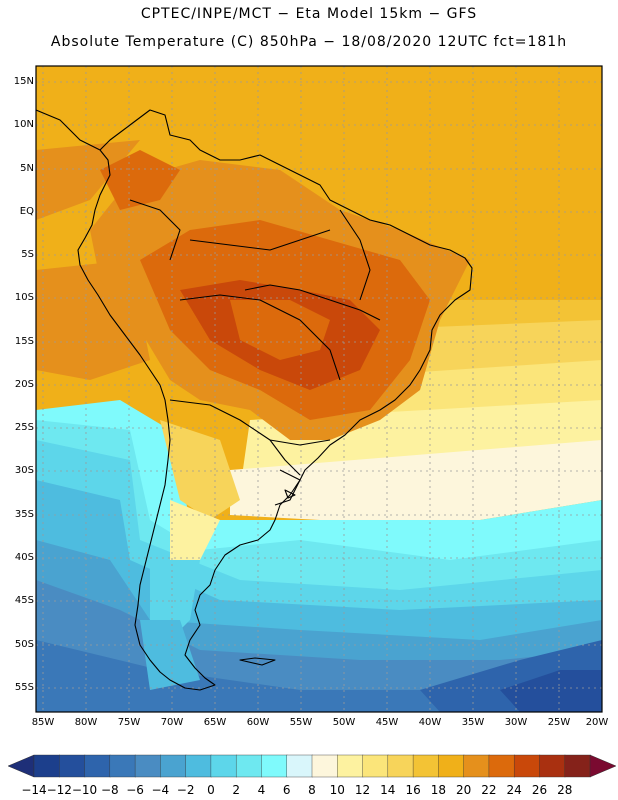 The image size is (618, 800). Describe the element at coordinates (27, 168) in the screenshot. I see `lat-label: 5N` at that location.